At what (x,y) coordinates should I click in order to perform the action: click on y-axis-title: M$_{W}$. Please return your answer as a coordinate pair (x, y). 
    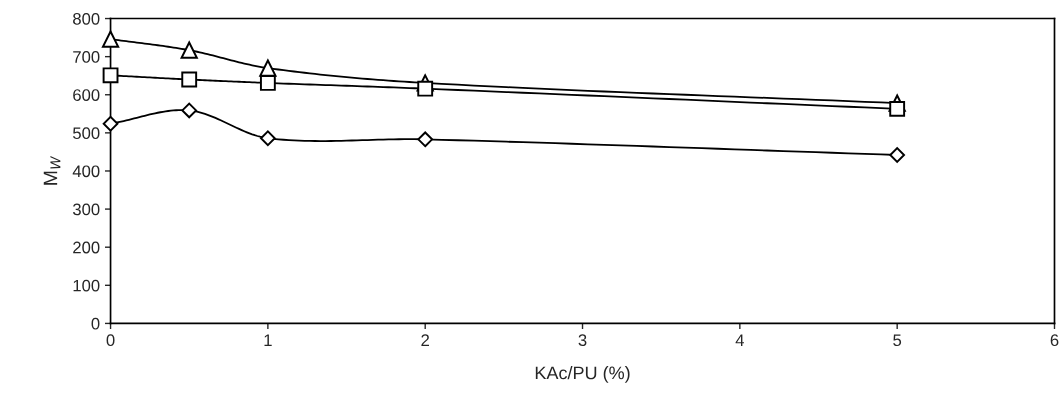
    Looking at the image, I should click on (52, 170).